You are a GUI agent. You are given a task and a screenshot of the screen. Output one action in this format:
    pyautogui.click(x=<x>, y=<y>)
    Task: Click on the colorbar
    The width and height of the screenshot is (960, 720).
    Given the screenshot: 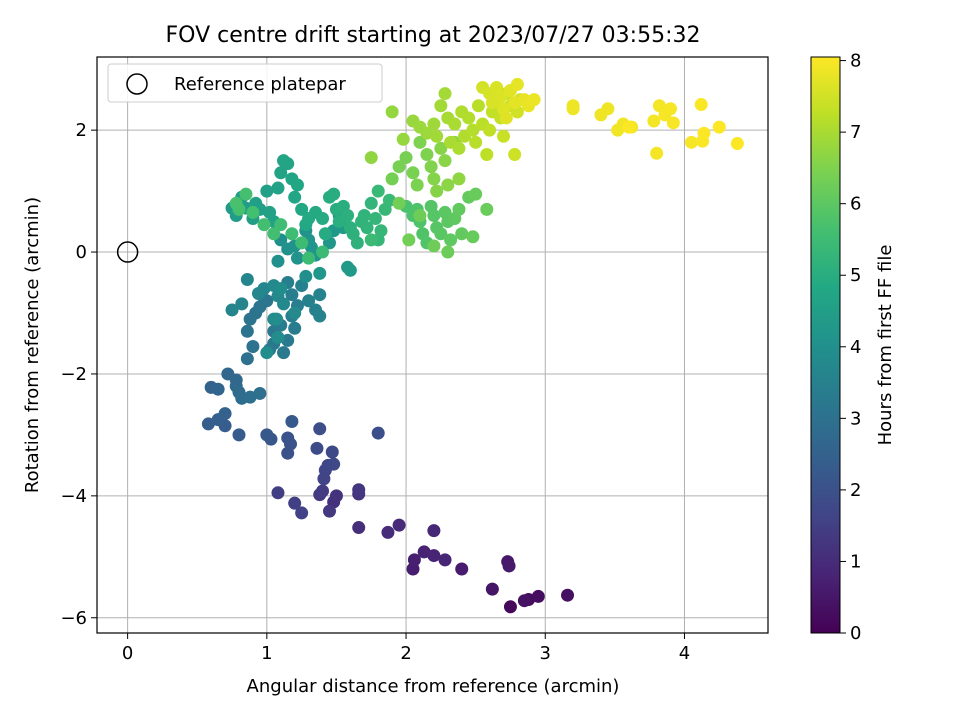 What is the action you would take?
    pyautogui.click(x=825, y=345)
    